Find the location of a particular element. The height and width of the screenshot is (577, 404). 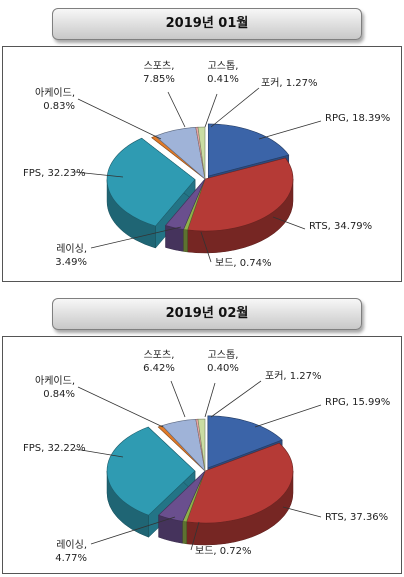

chart-title-1: 2019년 01월 is located at coordinates (207, 24).